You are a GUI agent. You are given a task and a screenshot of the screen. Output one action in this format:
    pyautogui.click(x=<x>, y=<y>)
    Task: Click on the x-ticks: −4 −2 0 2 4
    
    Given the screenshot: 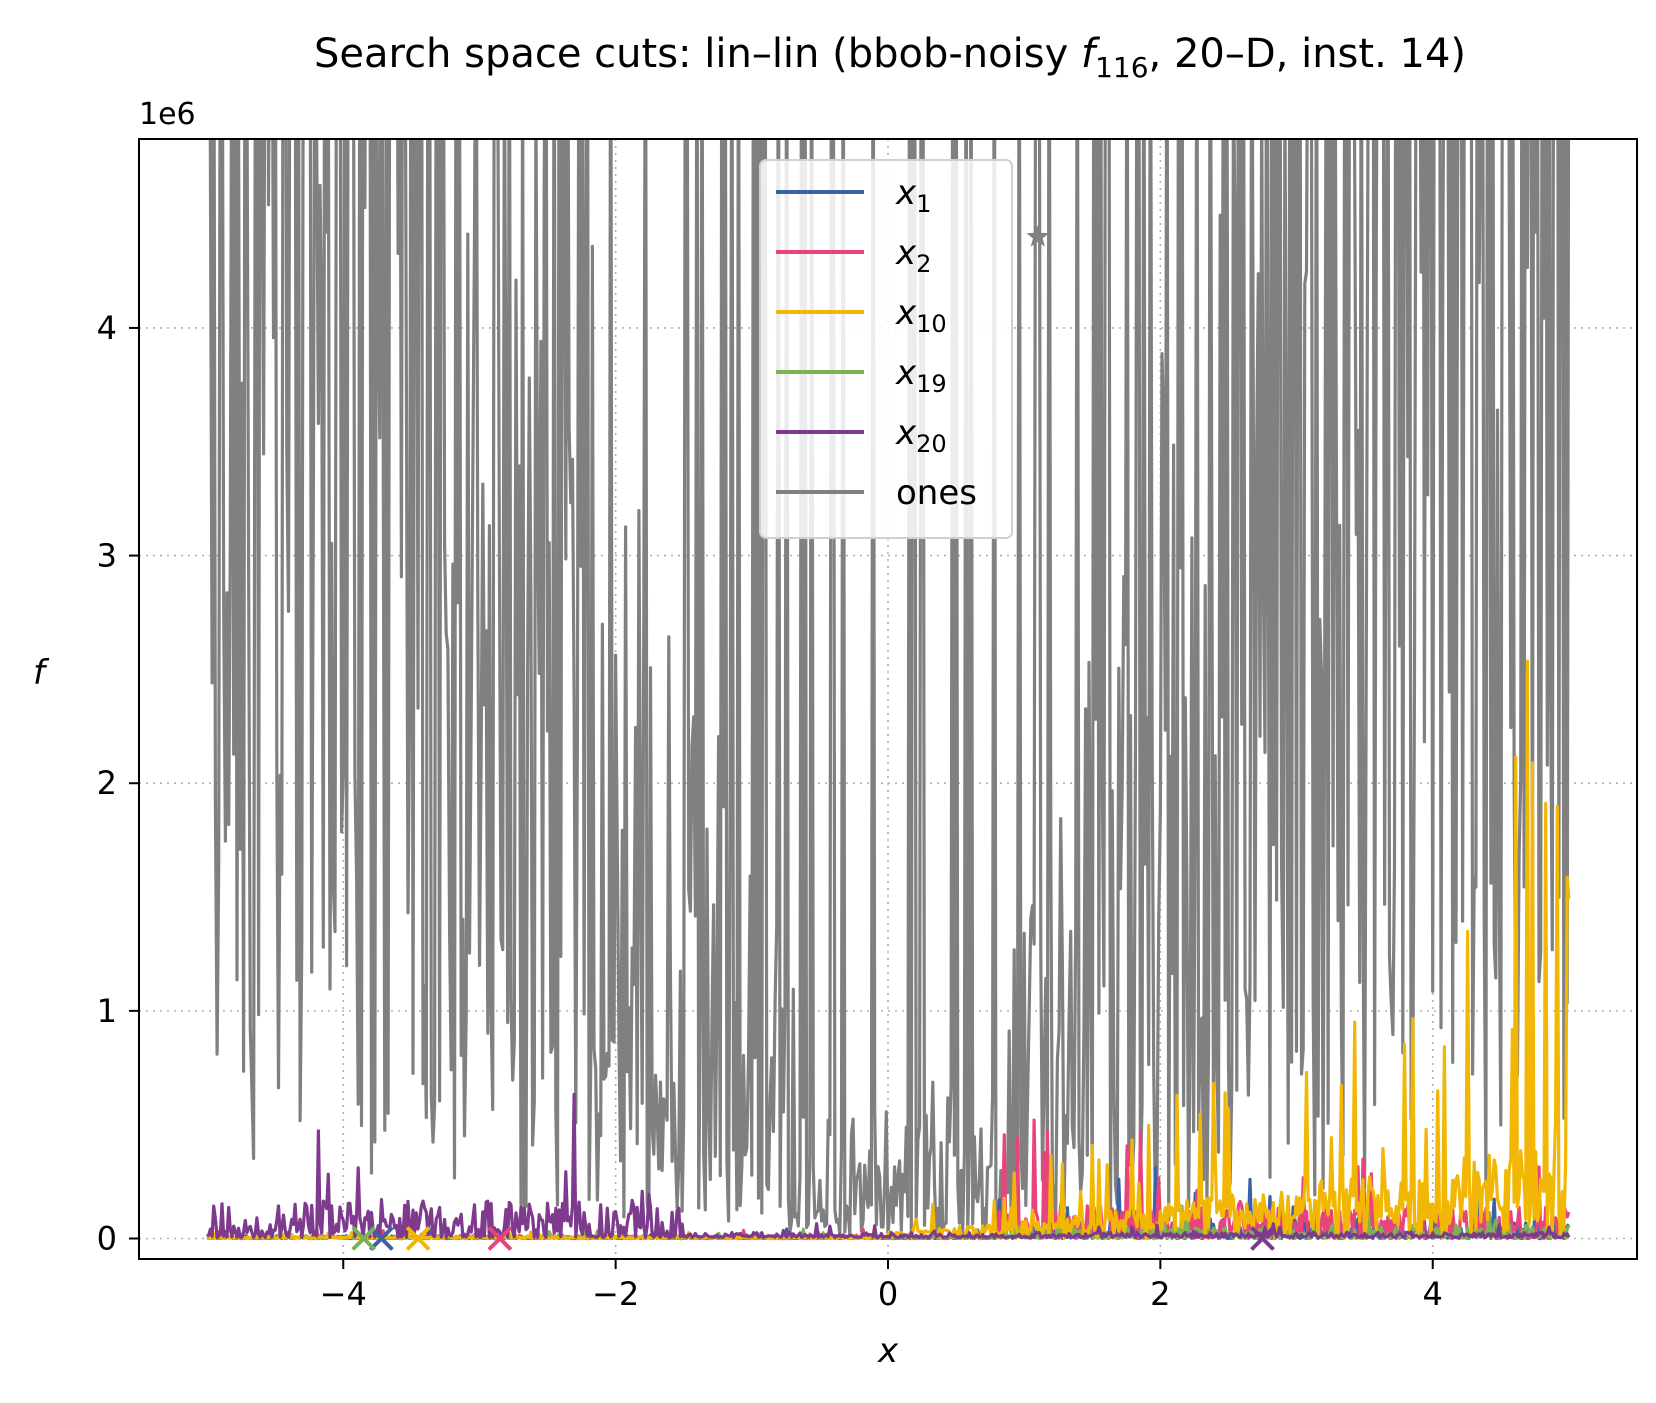 What is the action you would take?
    pyautogui.click(x=881, y=1286)
    